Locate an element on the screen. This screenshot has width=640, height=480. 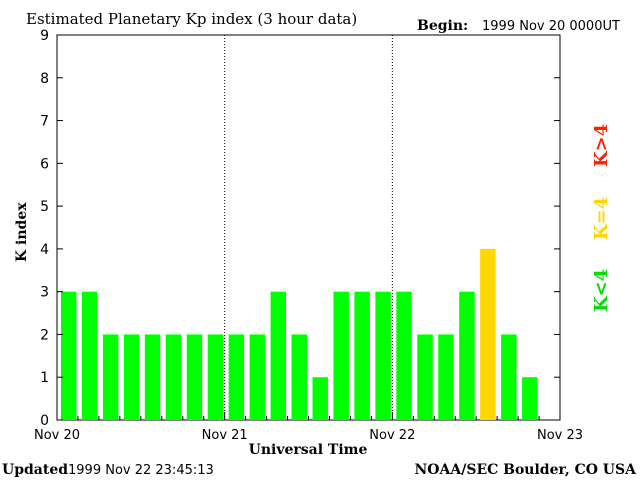
x-axis: Nov 20 Nov 21 Nov 22 Nov 23 is located at coordinates (308, 427).